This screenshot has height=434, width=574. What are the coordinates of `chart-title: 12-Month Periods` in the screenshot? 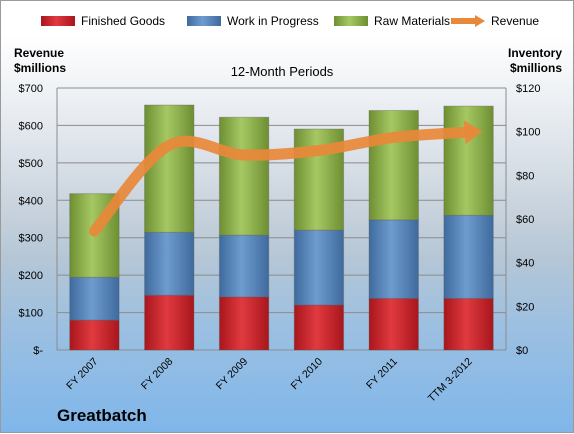 It's located at (282, 71).